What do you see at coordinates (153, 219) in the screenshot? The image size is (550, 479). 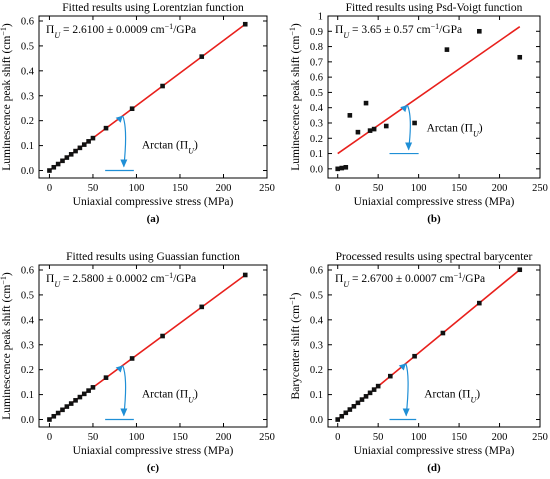 I see `panel-label: (a)` at bounding box center [153, 219].